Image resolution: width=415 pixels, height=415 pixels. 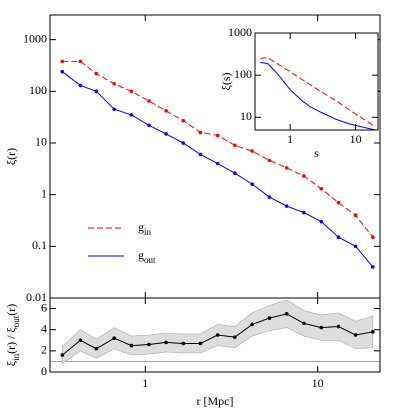 What do you see at coordinates (44, 350) in the screenshot?
I see `y-tick-label: 2` at bounding box center [44, 350].